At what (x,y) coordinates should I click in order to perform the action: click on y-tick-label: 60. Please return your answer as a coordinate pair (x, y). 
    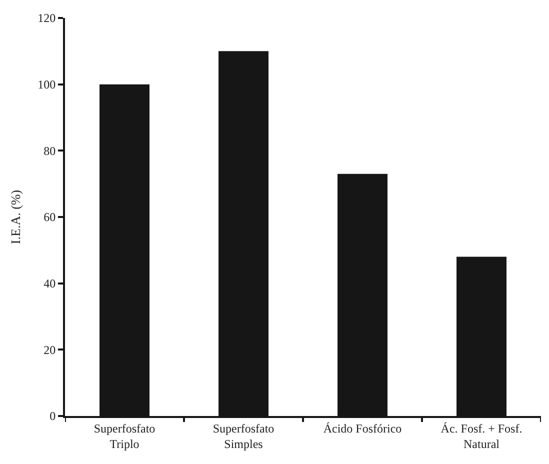
    Looking at the image, I should click on (50, 217).